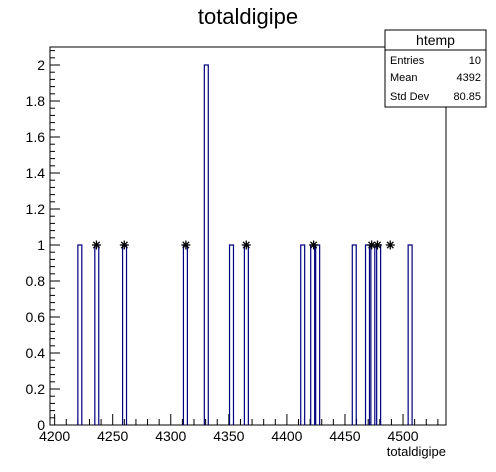  Describe the element at coordinates (41, 245) in the screenshot. I see `y-tick-label: 1` at that location.